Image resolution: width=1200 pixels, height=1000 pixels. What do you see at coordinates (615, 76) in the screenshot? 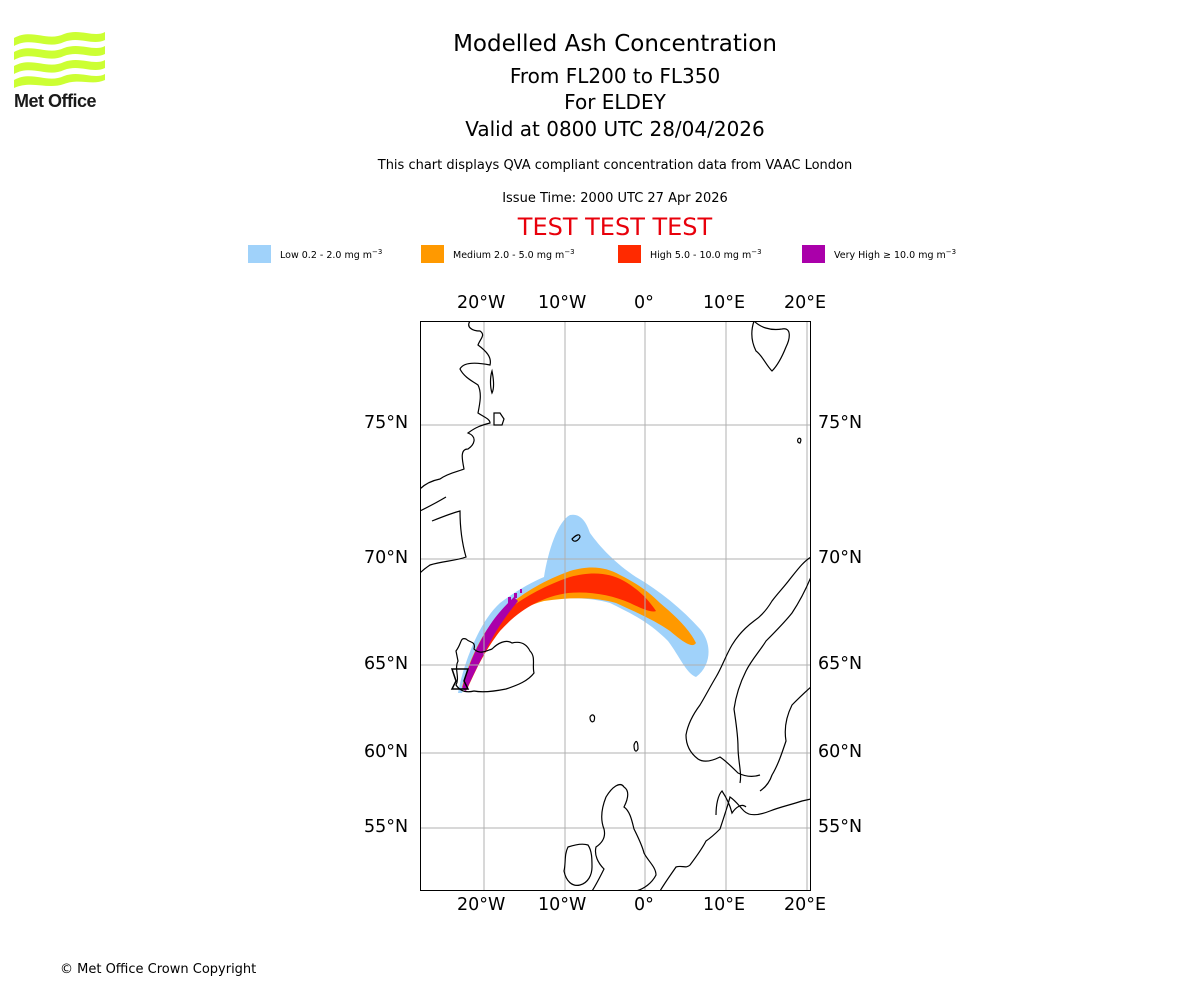
I see `flight-level-range: From FL200 to FL350` at bounding box center [615, 76].